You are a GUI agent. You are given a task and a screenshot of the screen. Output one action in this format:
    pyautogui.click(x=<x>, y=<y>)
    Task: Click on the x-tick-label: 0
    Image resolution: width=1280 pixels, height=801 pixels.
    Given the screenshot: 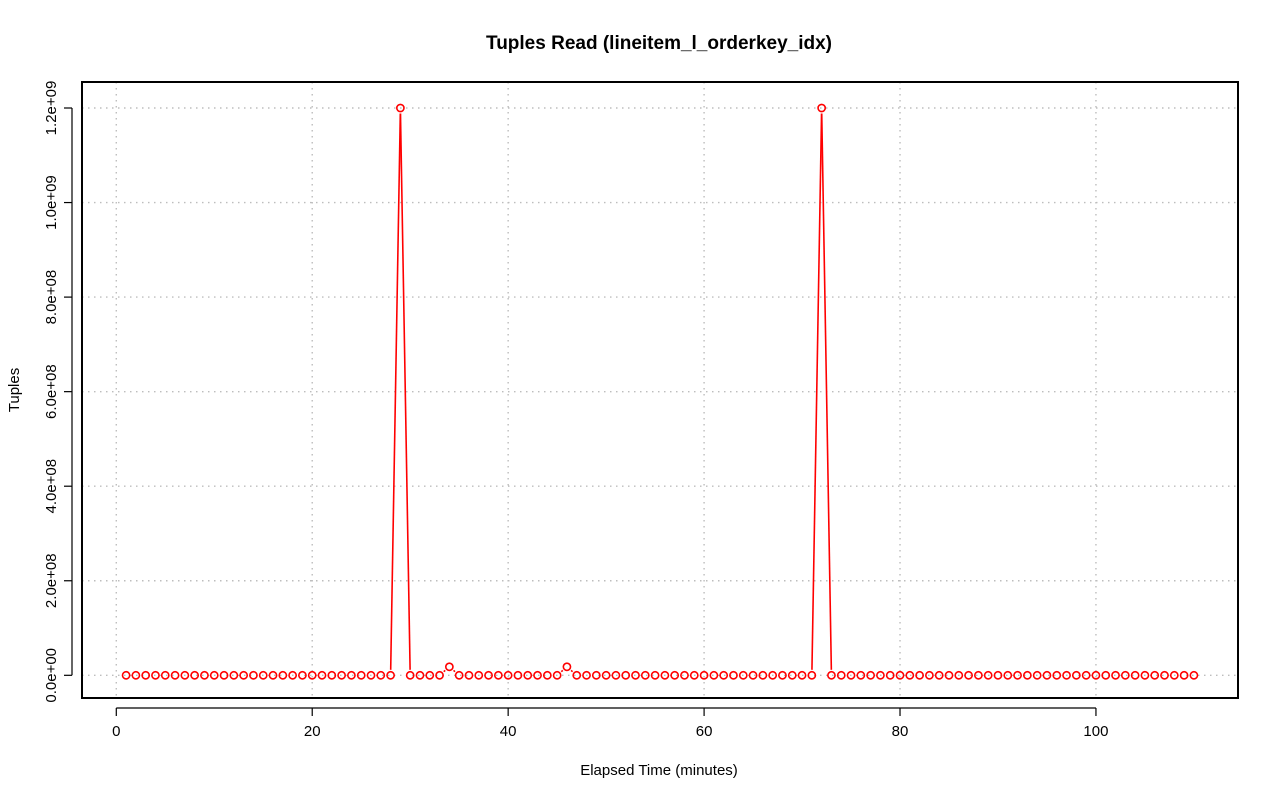 What is the action you would take?
    pyautogui.click(x=116, y=731)
    